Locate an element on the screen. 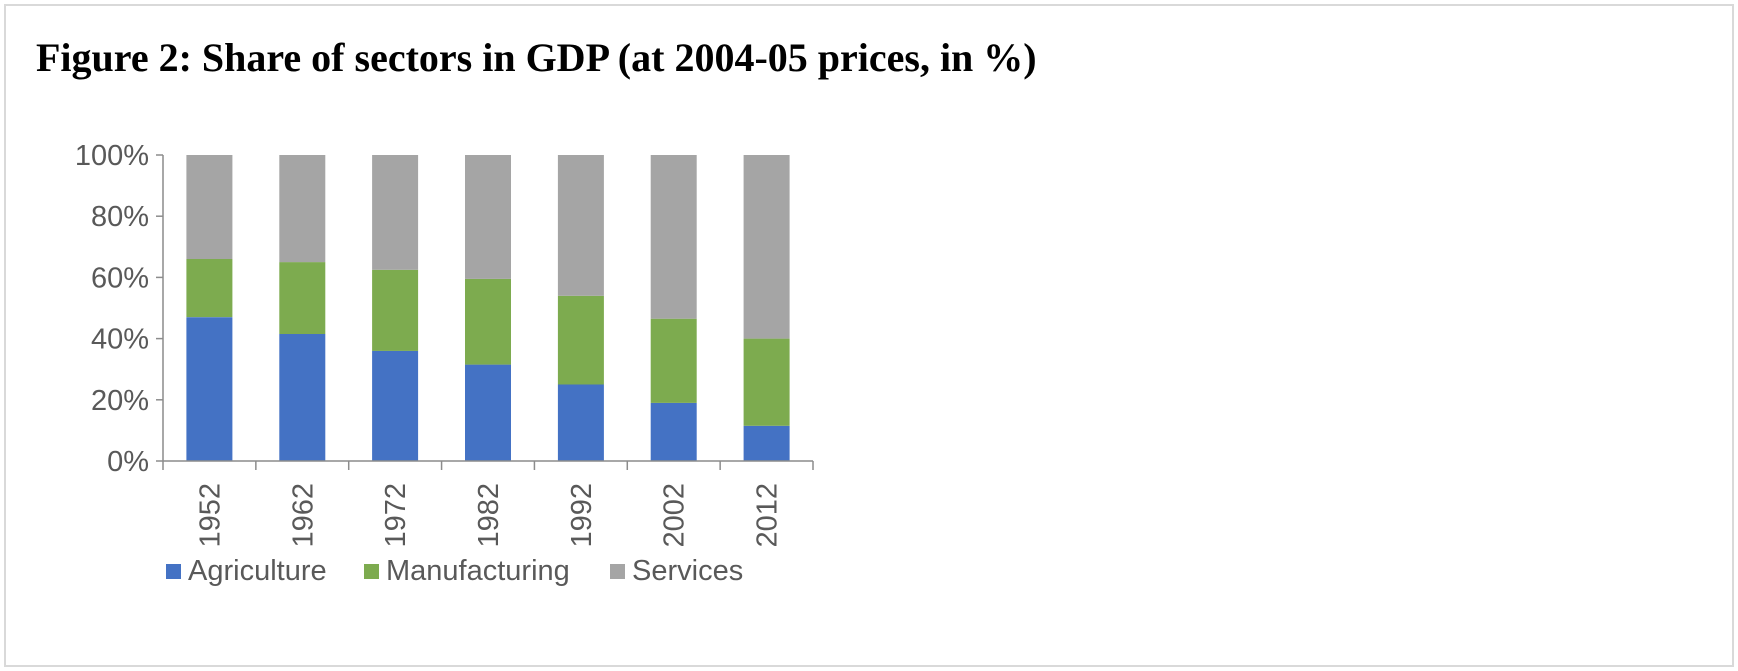 This screenshot has height=671, width=1738. bar-agriculture-1982 is located at coordinates (488, 412).